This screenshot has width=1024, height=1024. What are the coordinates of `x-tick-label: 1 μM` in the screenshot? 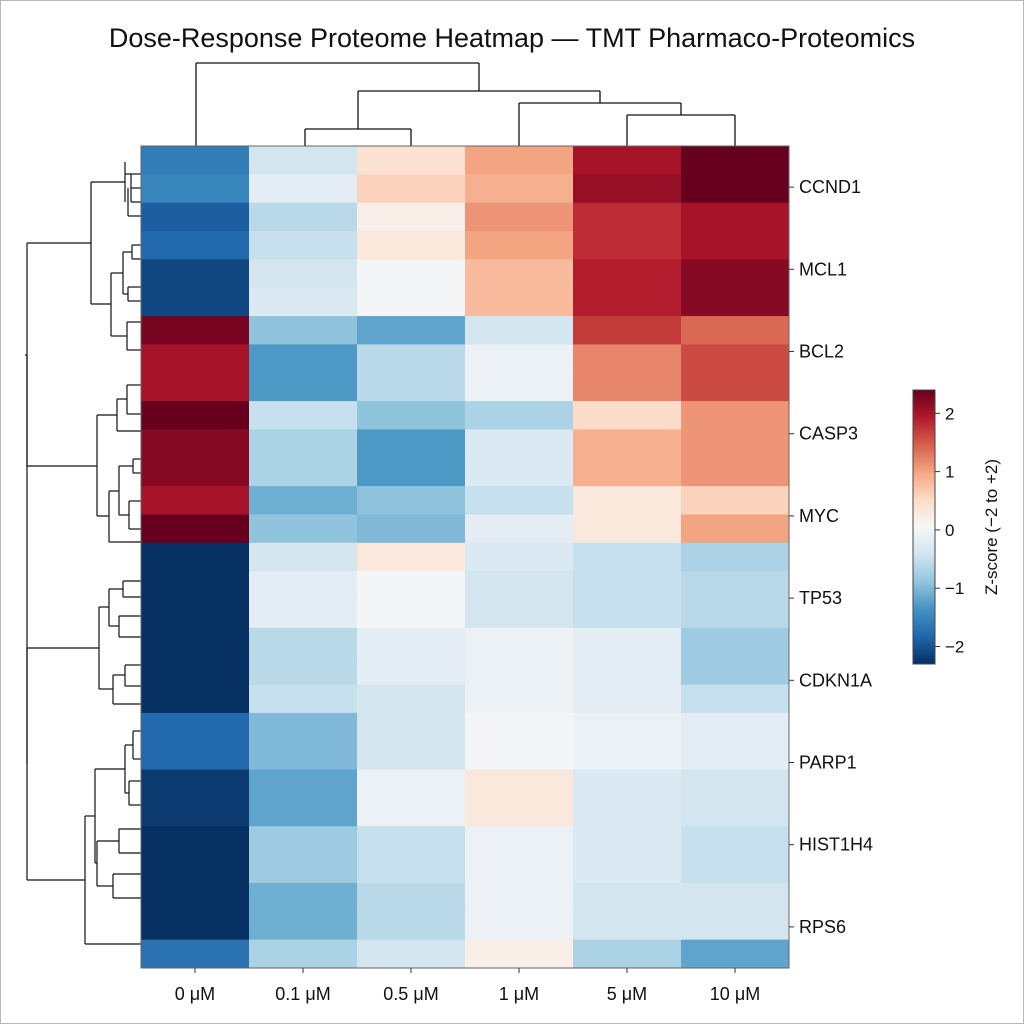 It's located at (519, 994).